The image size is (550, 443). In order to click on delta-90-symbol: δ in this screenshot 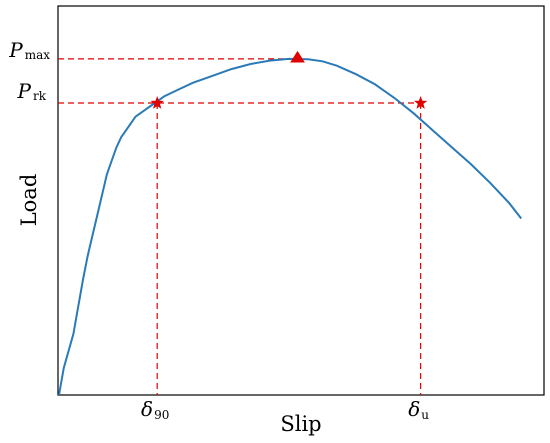, I will do `click(147, 409)`.